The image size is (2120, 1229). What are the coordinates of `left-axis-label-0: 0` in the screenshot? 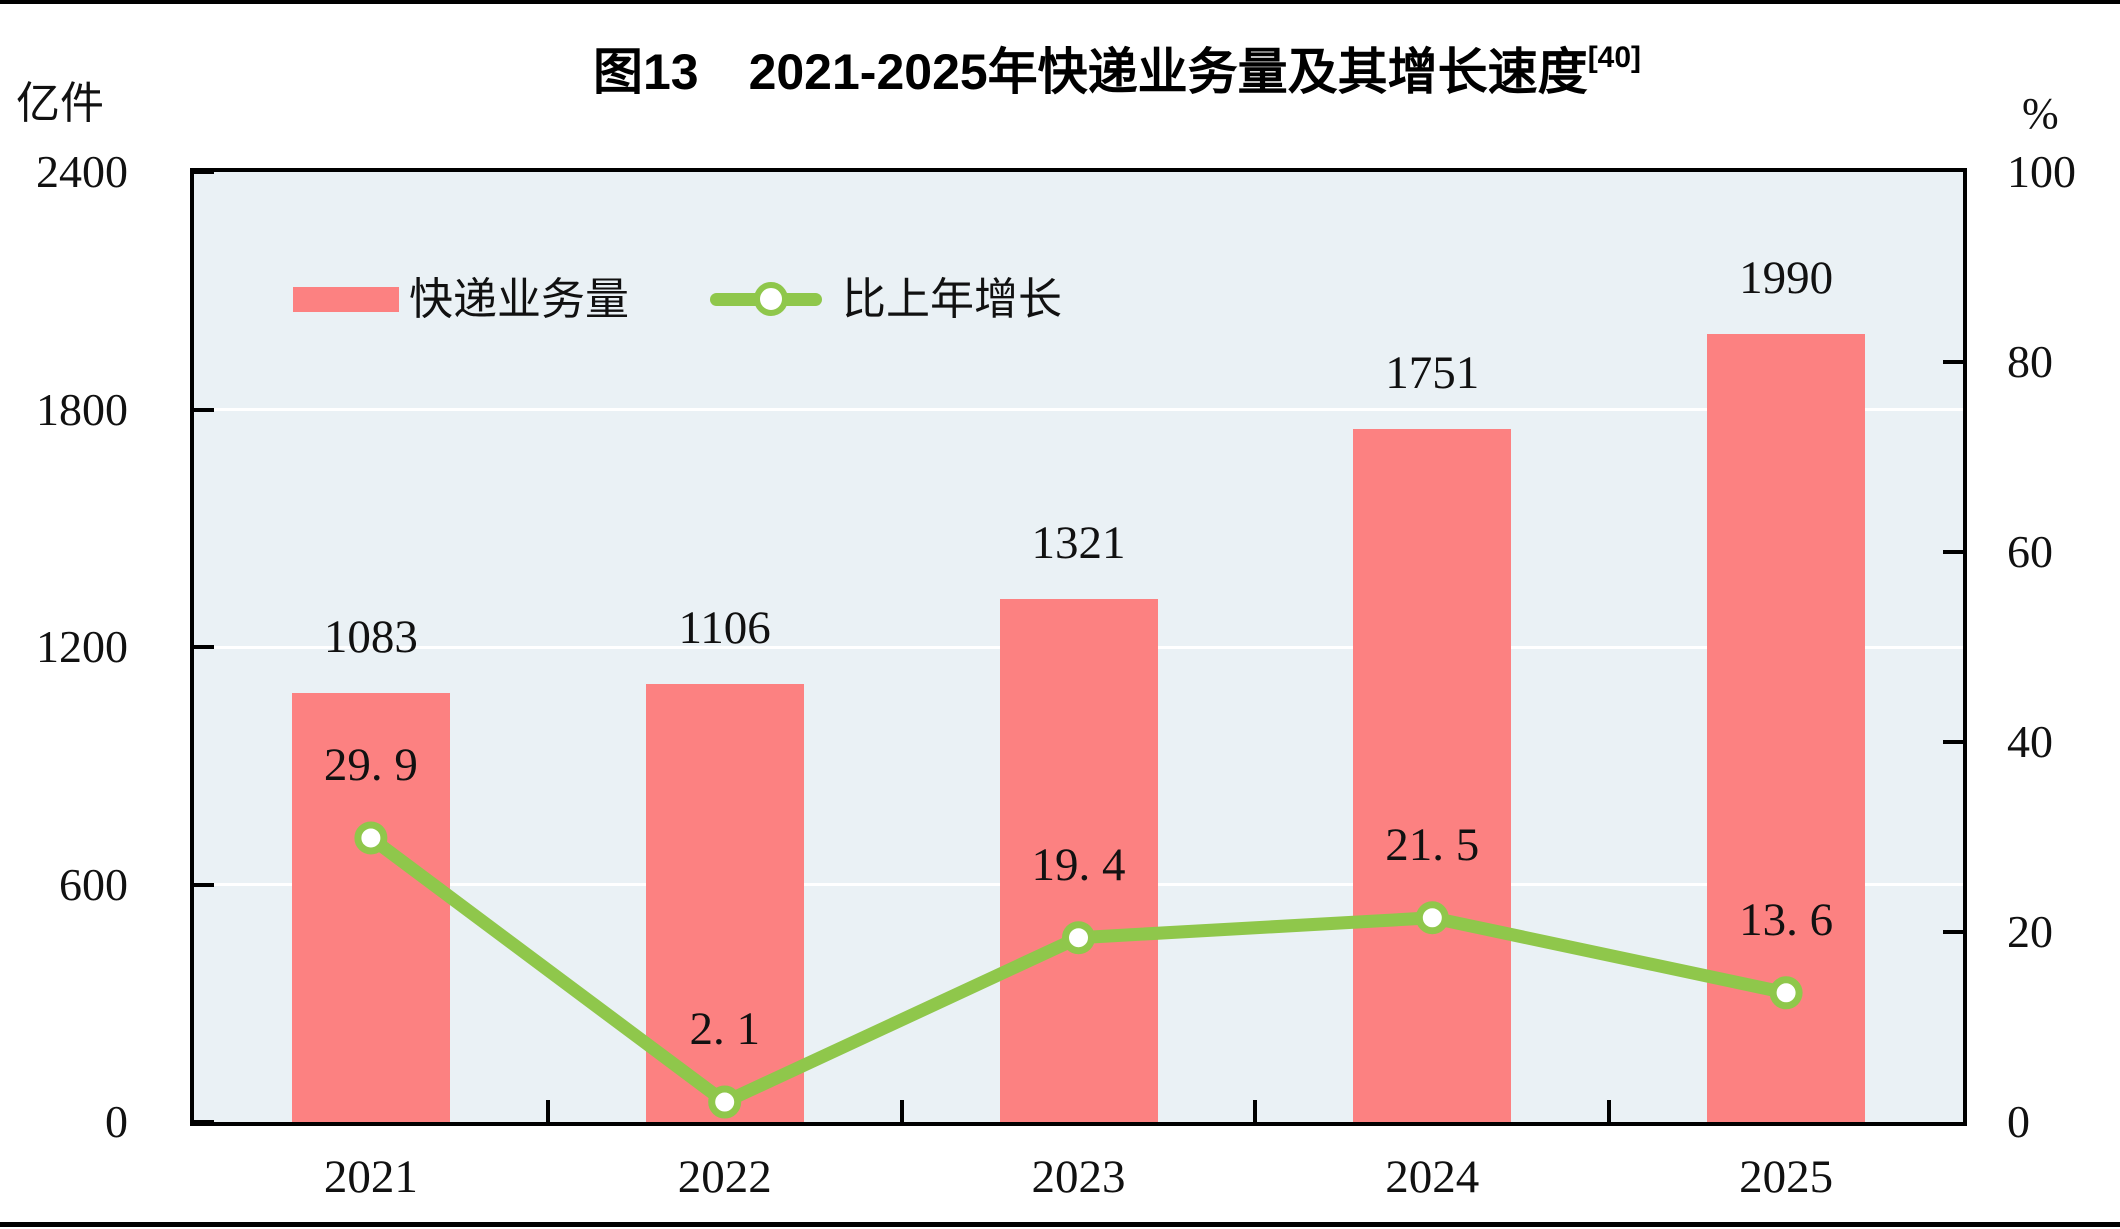 It's located at (116, 1121).